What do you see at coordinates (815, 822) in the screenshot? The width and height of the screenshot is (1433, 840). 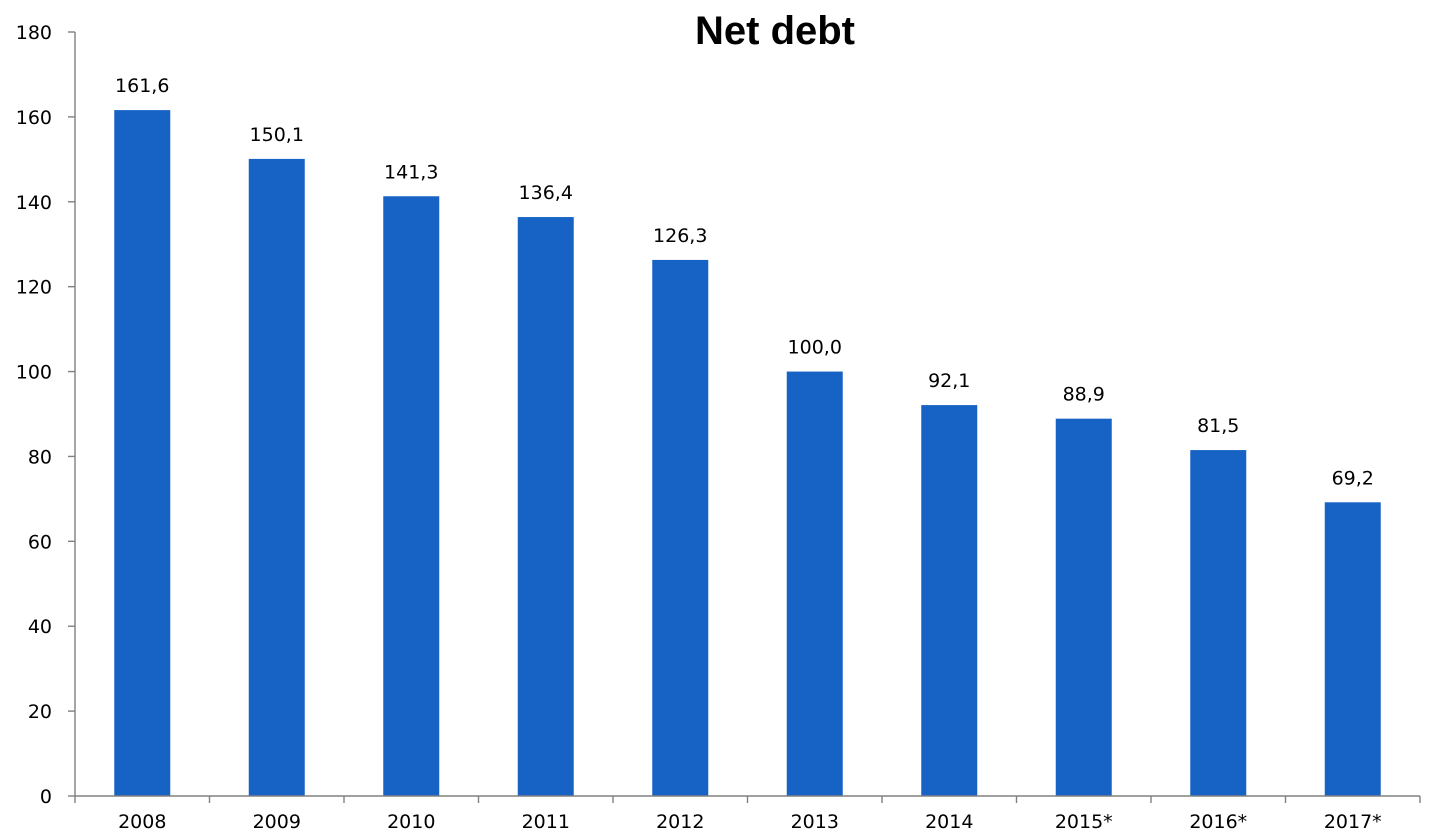 I see `x-tick-label: 2013` at bounding box center [815, 822].